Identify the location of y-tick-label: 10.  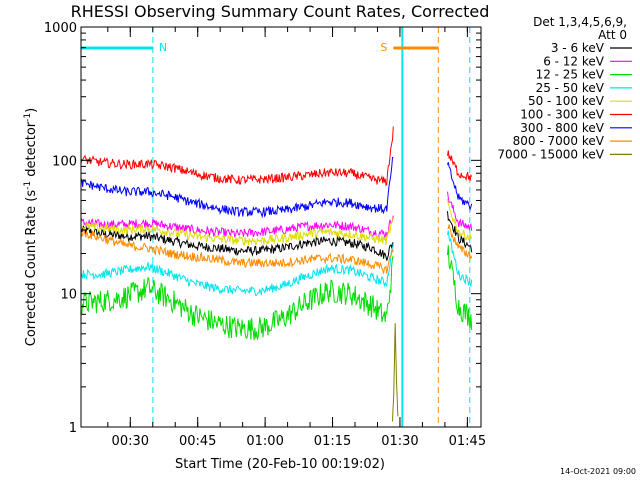
(68, 295).